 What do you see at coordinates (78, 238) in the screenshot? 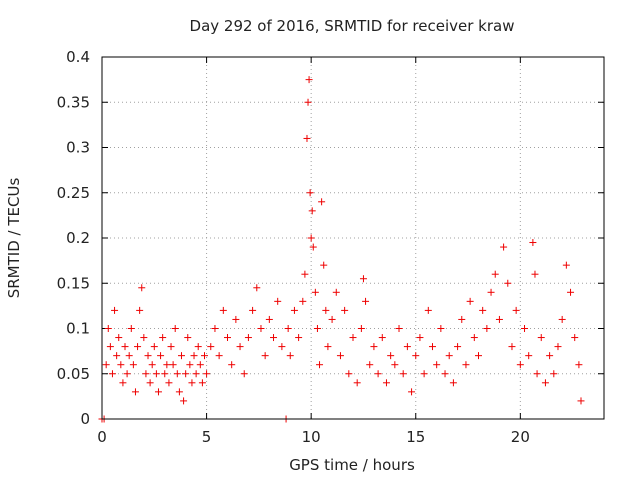
I see `y-tick-label: 0.2` at bounding box center [78, 238].